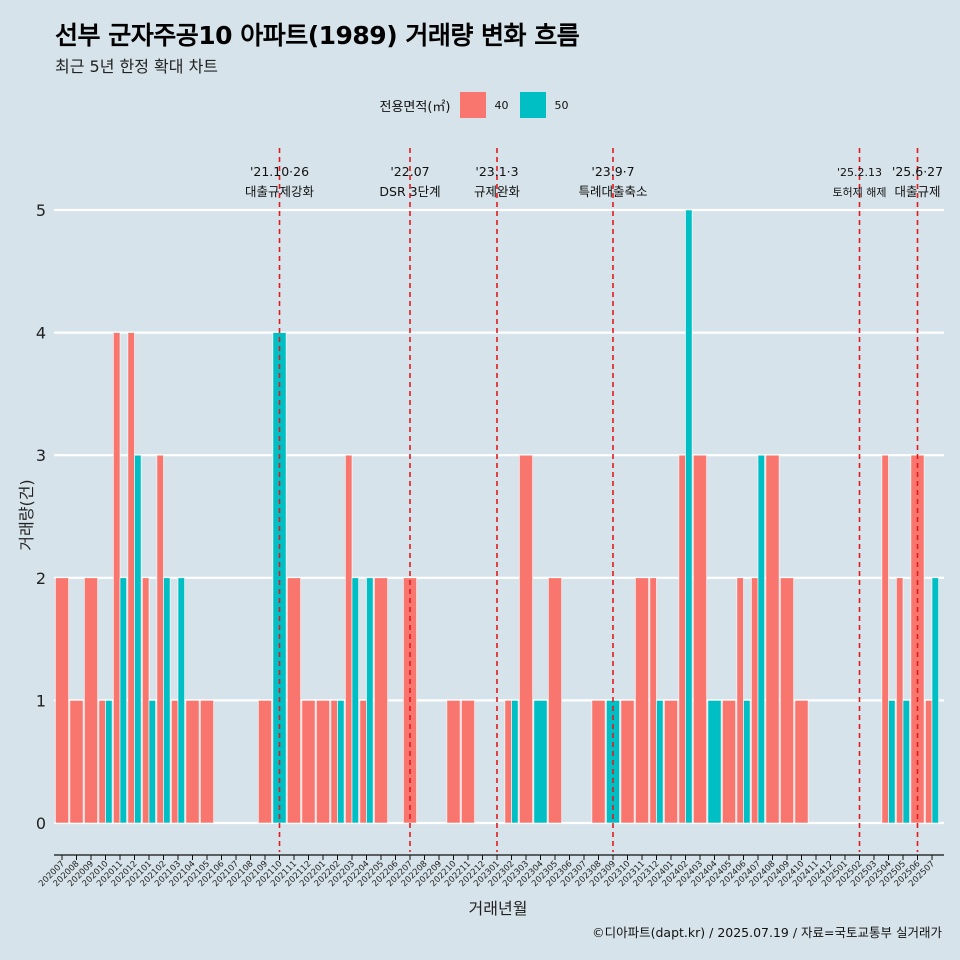 This screenshot has height=960, width=960. I want to click on y-tick-label: 1, so click(41, 700).